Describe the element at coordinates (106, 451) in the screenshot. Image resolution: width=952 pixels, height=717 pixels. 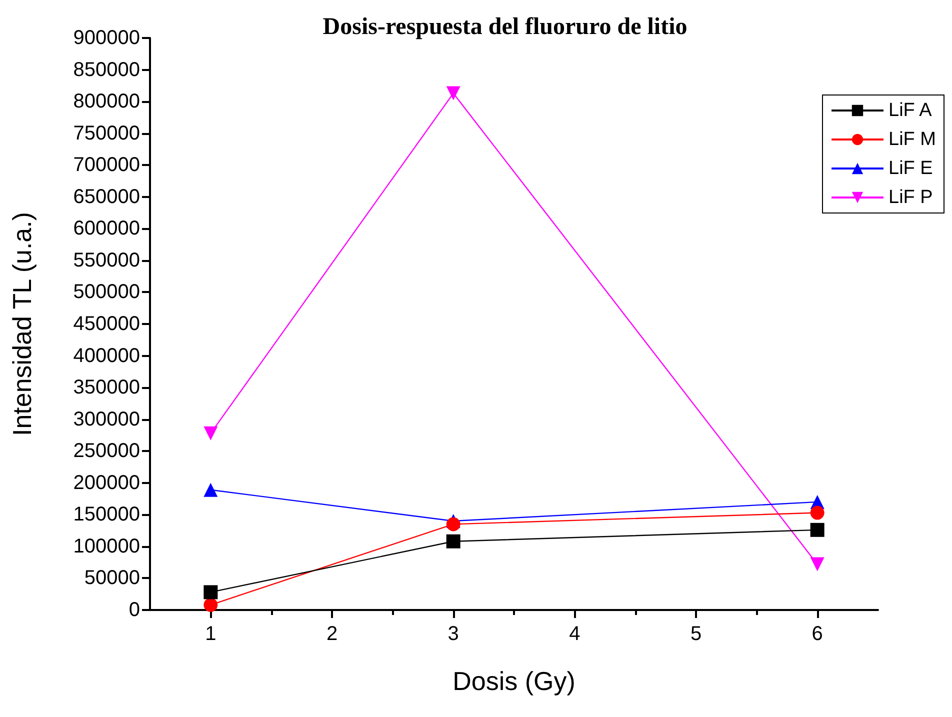
I see `y-tick-label: 250000` at that location.